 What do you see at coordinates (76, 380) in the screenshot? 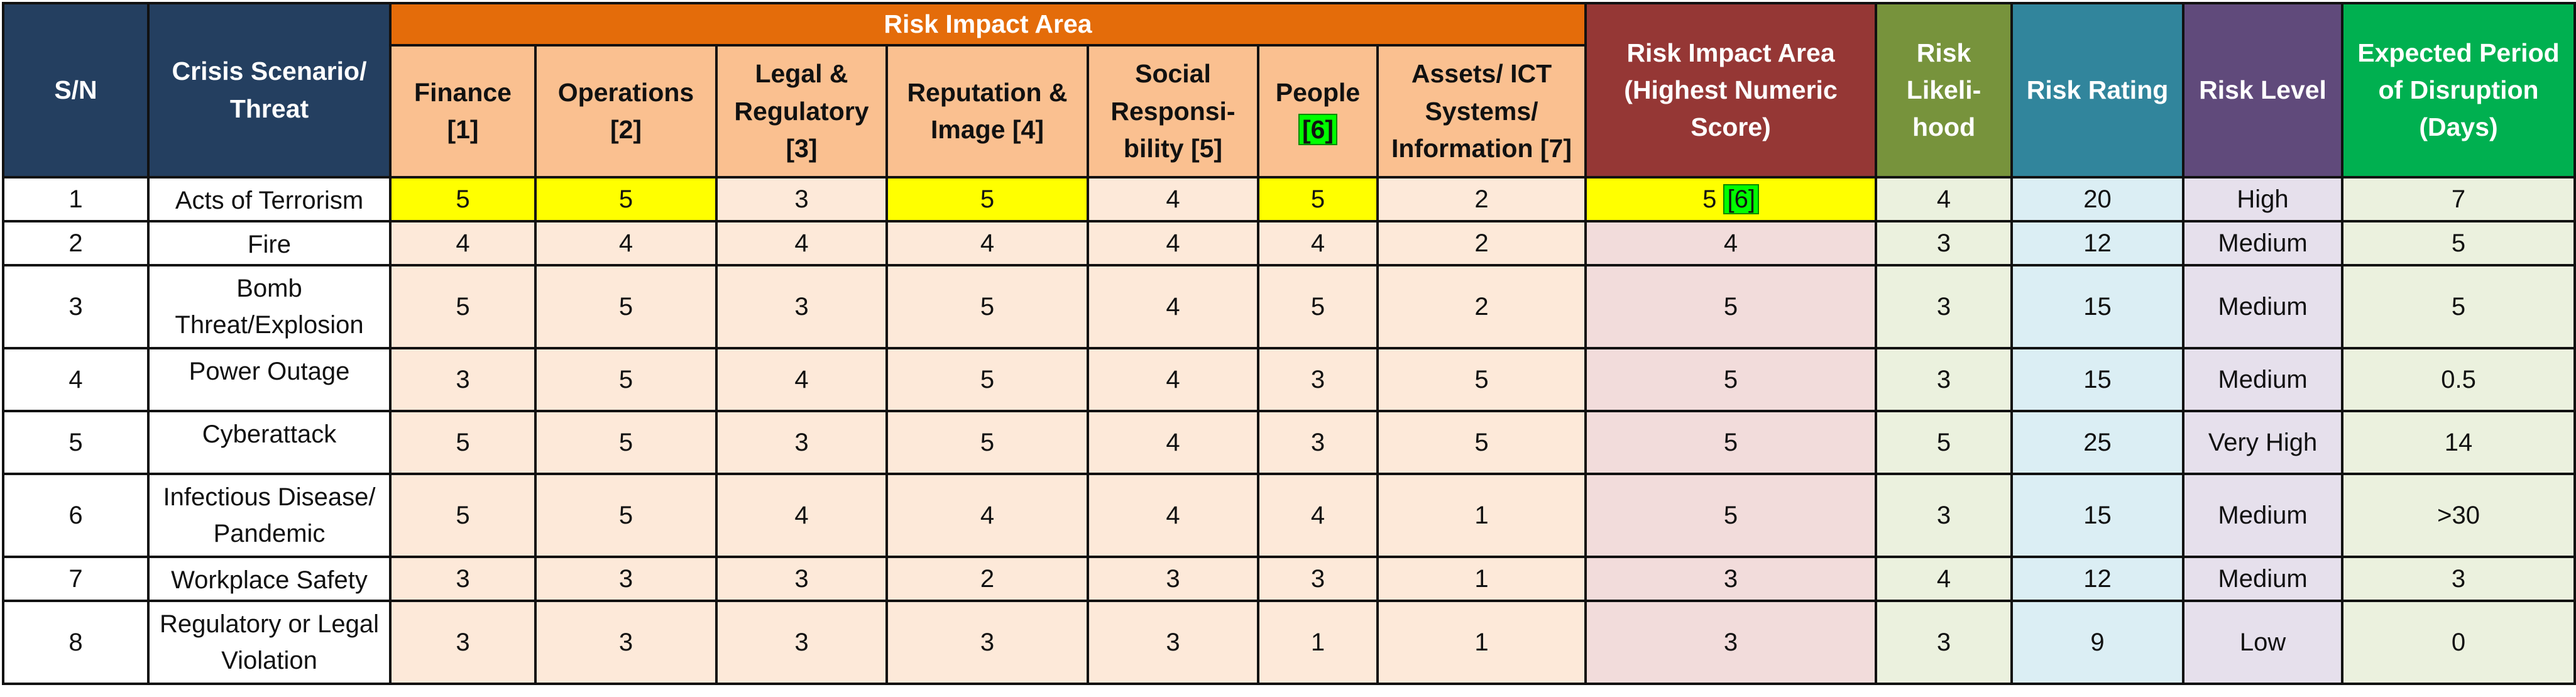
I see `cell-sn: 4` at bounding box center [76, 380].